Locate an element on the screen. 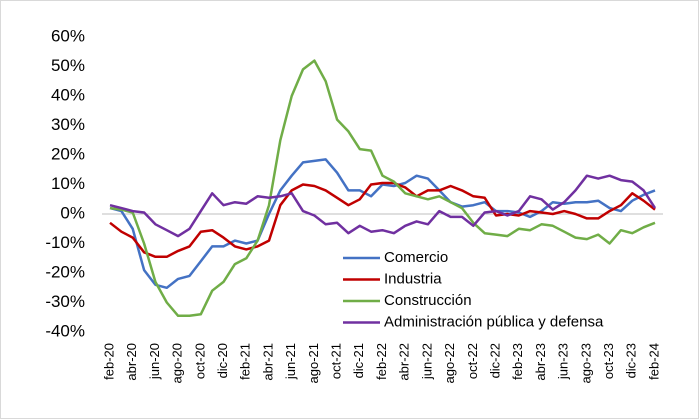  x-tick-label: oct-23 is located at coordinates (608, 361).